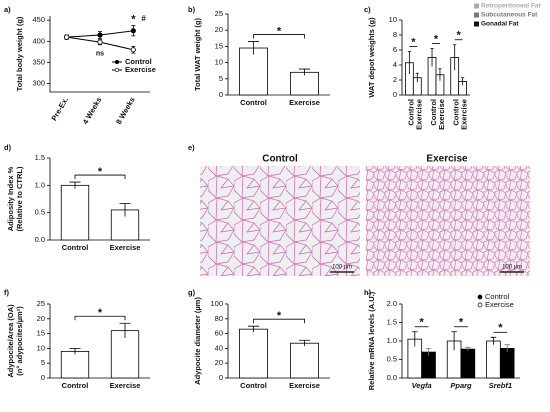 The width and height of the screenshot is (550, 412). Describe the element at coordinates (500, 24) in the screenshot. I see `legend-label: Gonadal Fat` at that location.